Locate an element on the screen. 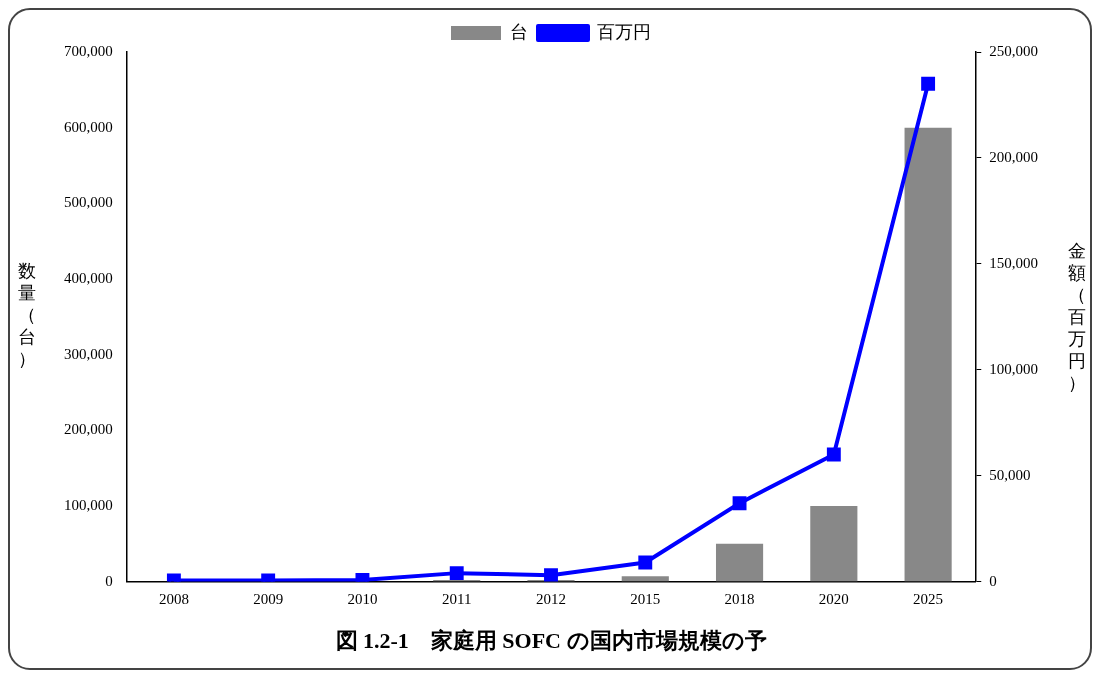  x-tick-label: 2015 is located at coordinates (645, 598).